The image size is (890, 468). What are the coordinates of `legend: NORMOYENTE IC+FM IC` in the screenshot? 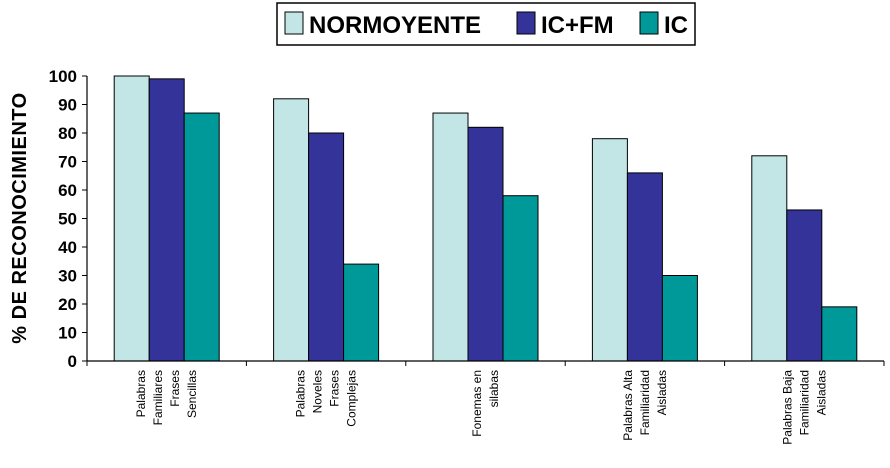 It's located at (486, 24).